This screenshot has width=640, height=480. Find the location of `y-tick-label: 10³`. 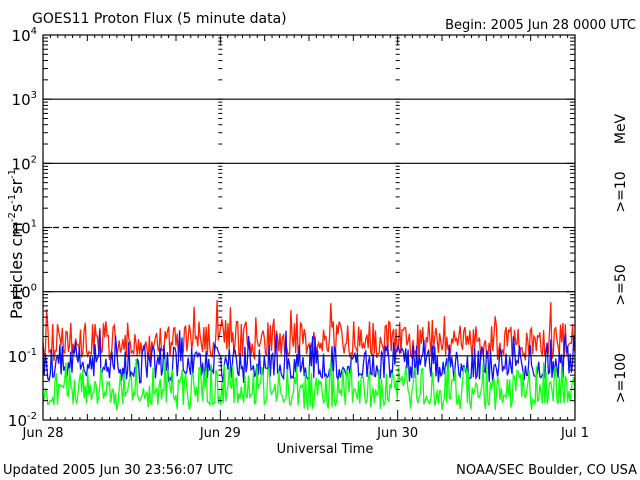

y-tick-label: 10³ is located at coordinates (24, 99).